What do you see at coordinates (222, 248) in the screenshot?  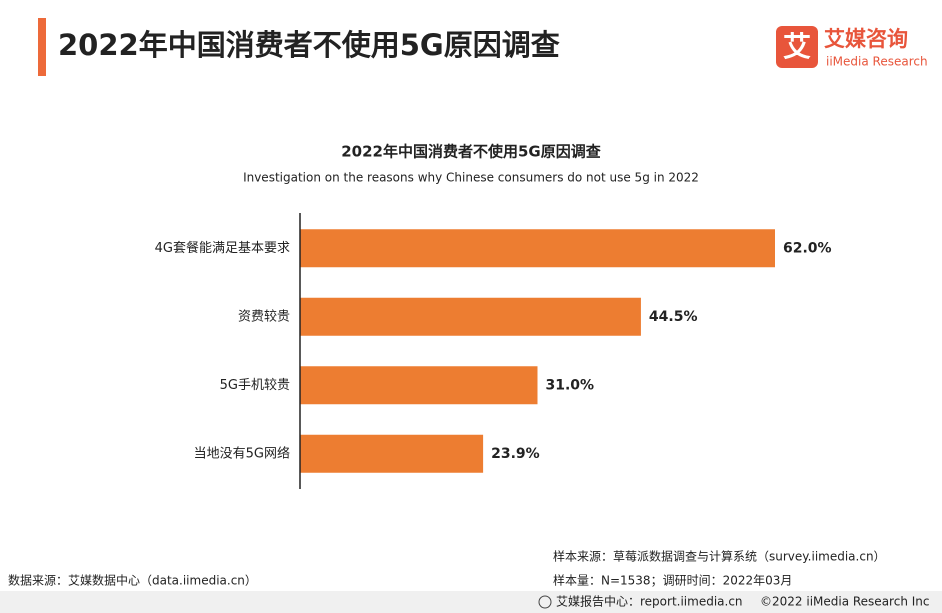 I see `category-label: 4G套餐能满足基本要求` at bounding box center [222, 248].